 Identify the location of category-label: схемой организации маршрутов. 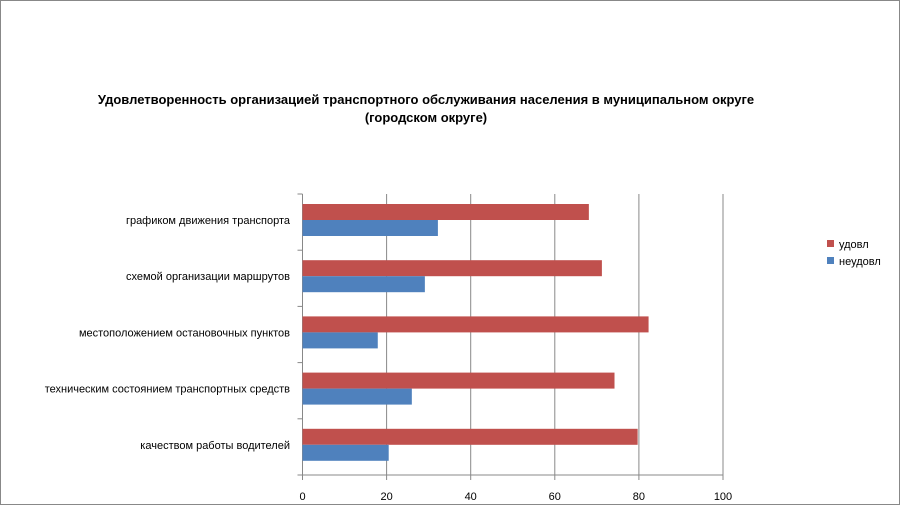
(208, 277).